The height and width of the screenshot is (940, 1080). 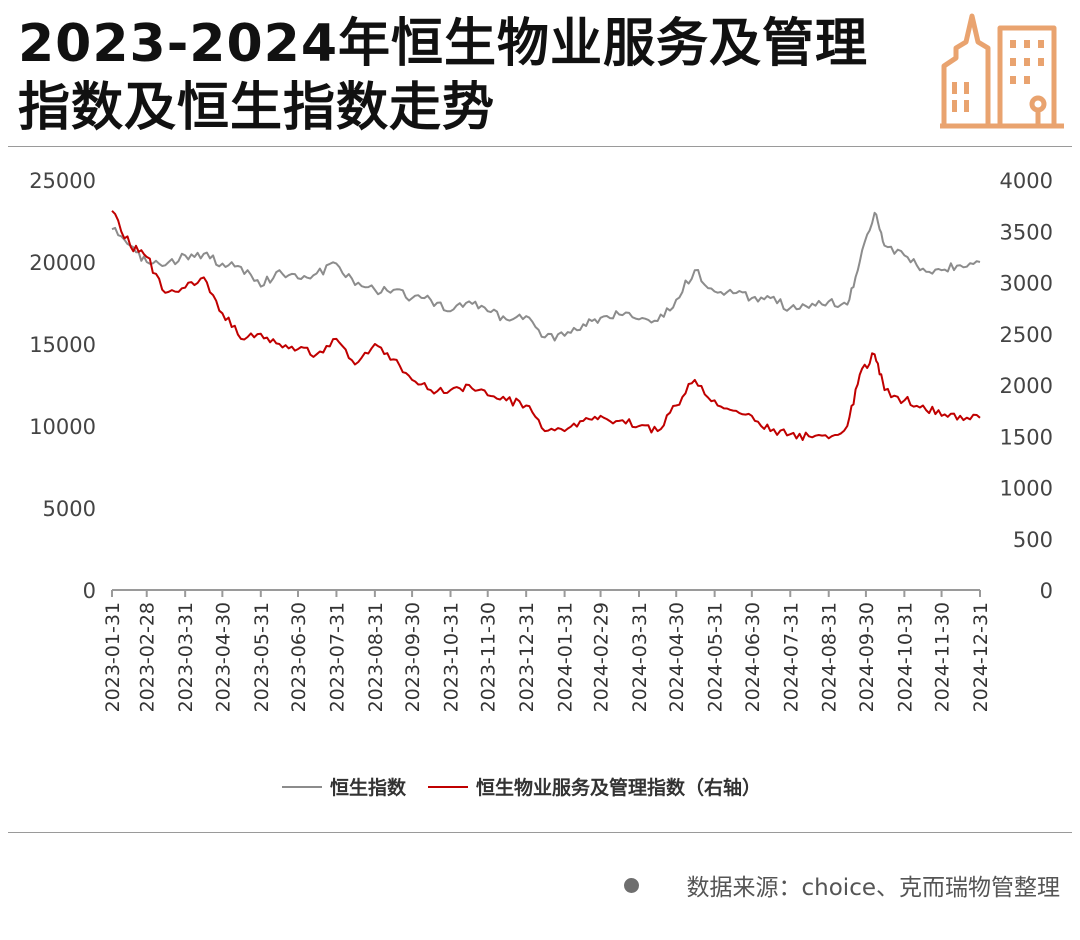 I want to click on x-tick-label: 2023-07-31, so click(x=337, y=657).